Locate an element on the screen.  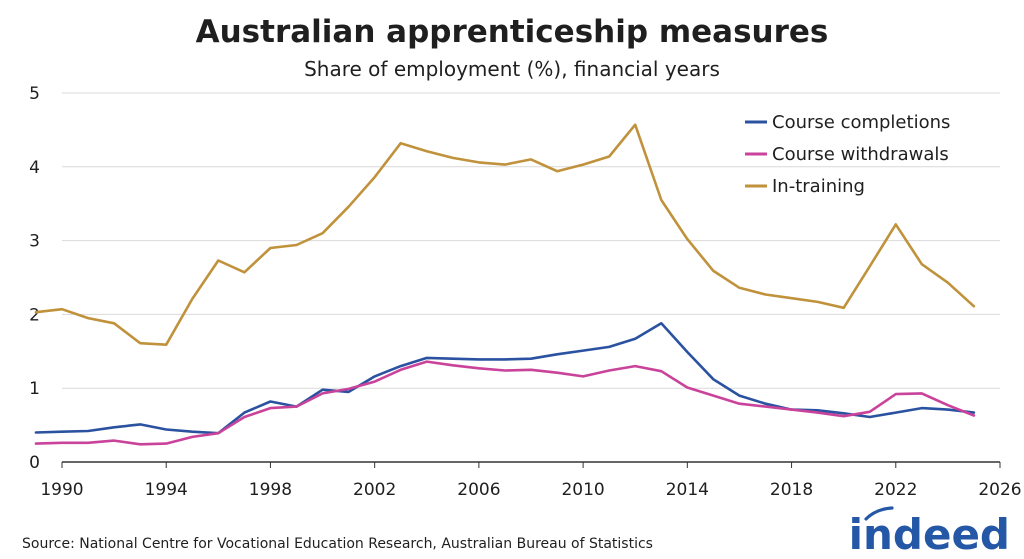
chart-title: Australian apprenticeship measures is located at coordinates (512, 32).